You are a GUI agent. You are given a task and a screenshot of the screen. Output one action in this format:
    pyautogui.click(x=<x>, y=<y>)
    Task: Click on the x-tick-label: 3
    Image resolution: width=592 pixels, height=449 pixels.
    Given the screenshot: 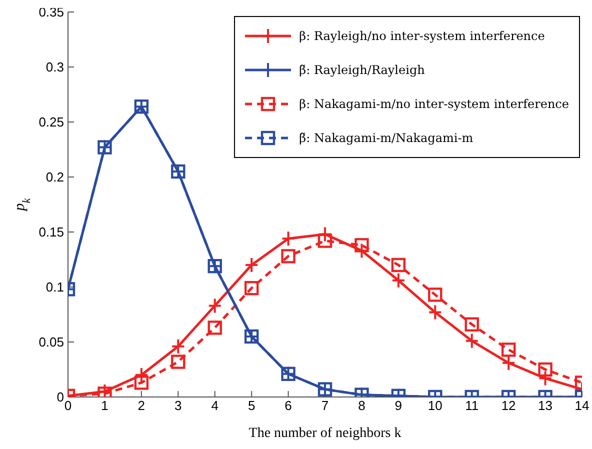 What is the action you would take?
    pyautogui.click(x=178, y=406)
    